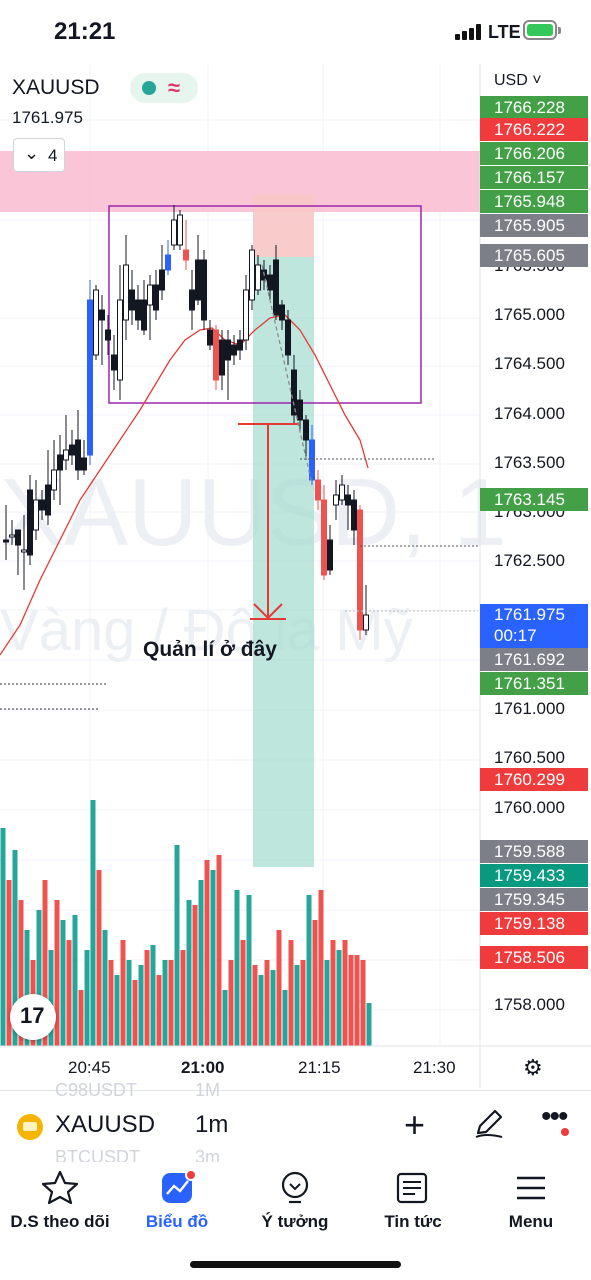 The height and width of the screenshot is (1280, 591). I want to click on chart-settings-gear-icon: ⚙, so click(533, 1067).